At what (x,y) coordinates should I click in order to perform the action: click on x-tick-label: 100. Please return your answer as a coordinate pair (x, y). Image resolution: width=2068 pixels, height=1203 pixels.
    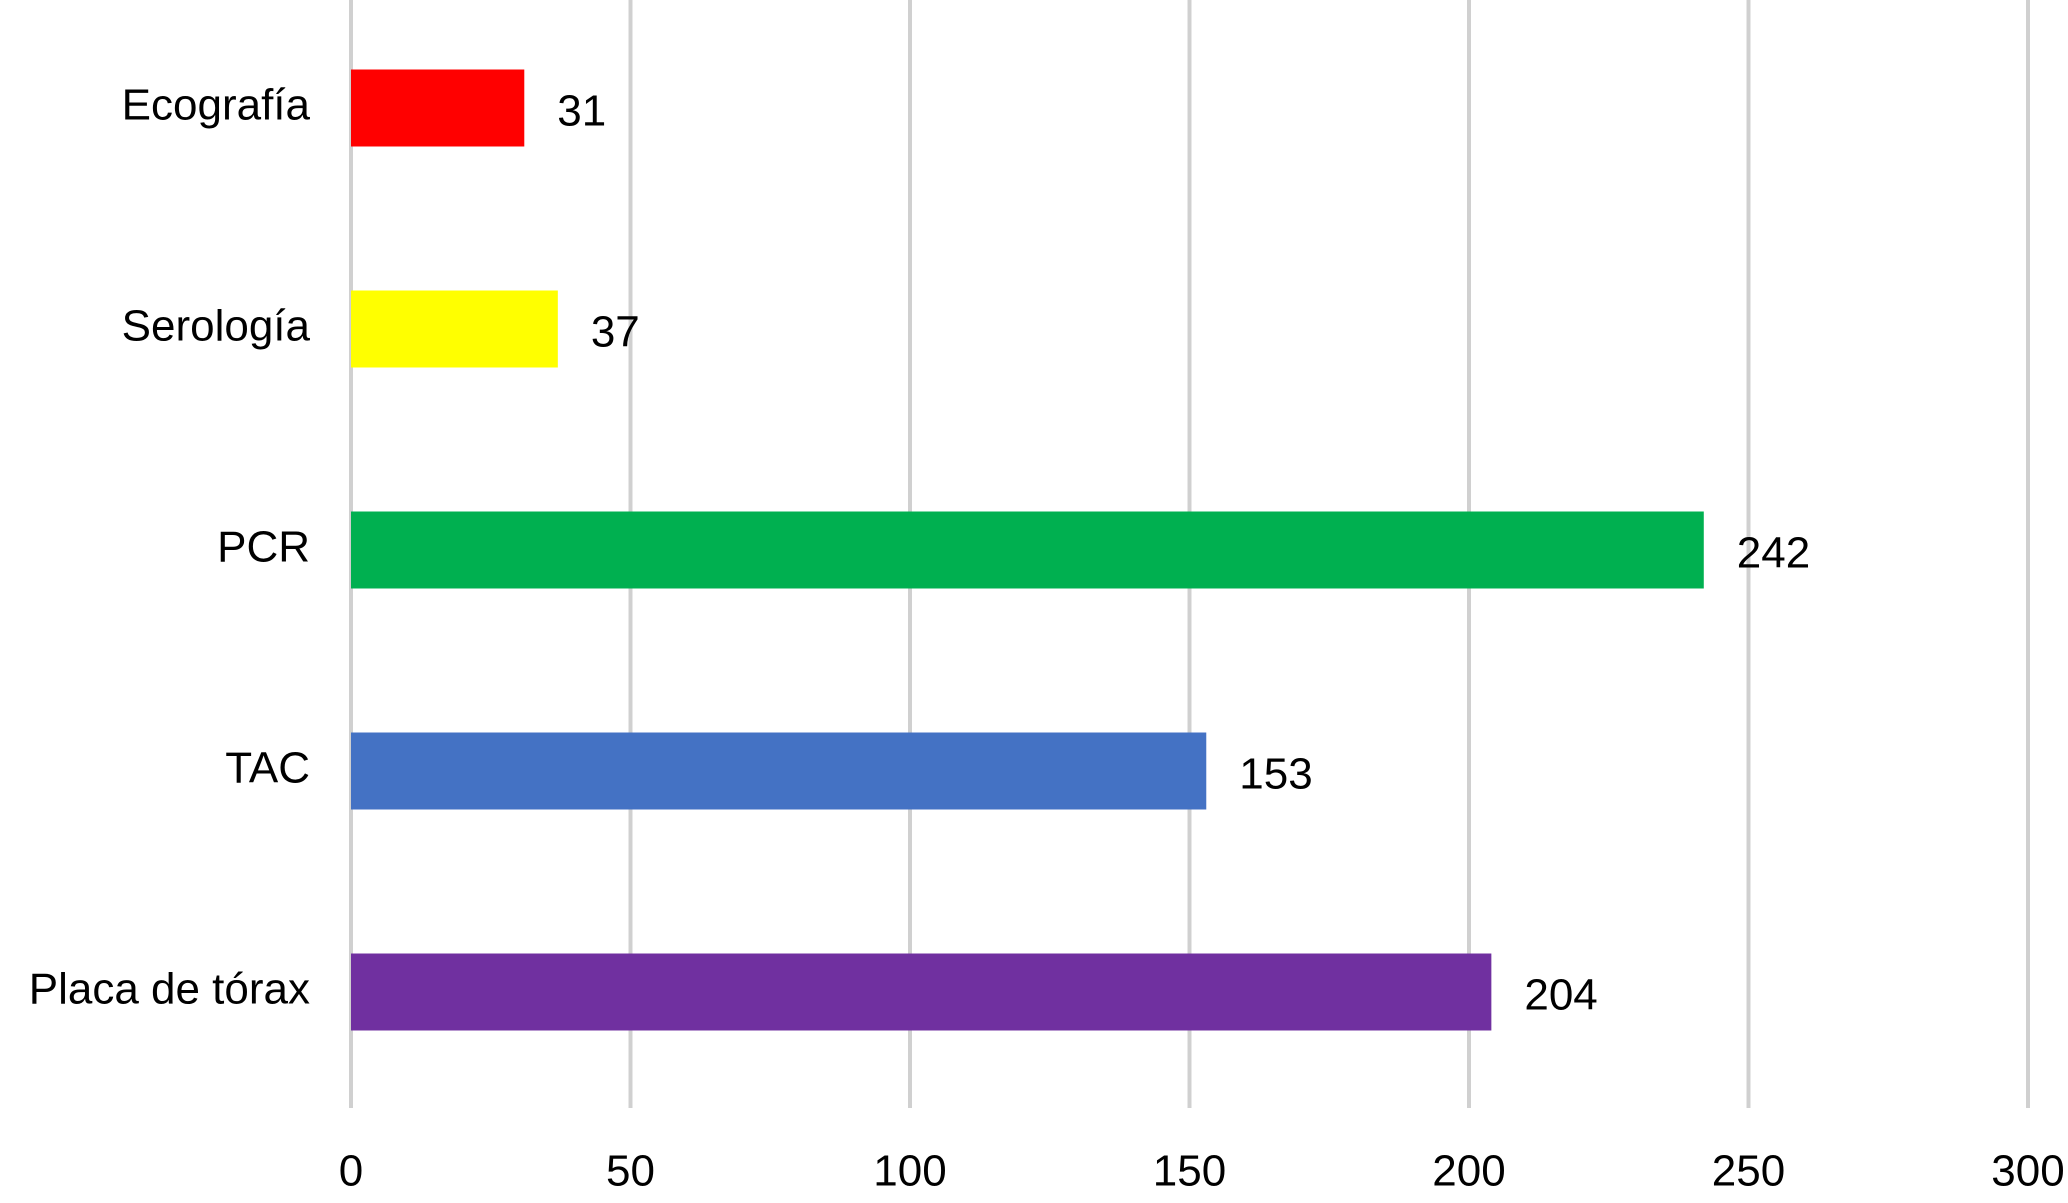
    Looking at the image, I should click on (909, 1171).